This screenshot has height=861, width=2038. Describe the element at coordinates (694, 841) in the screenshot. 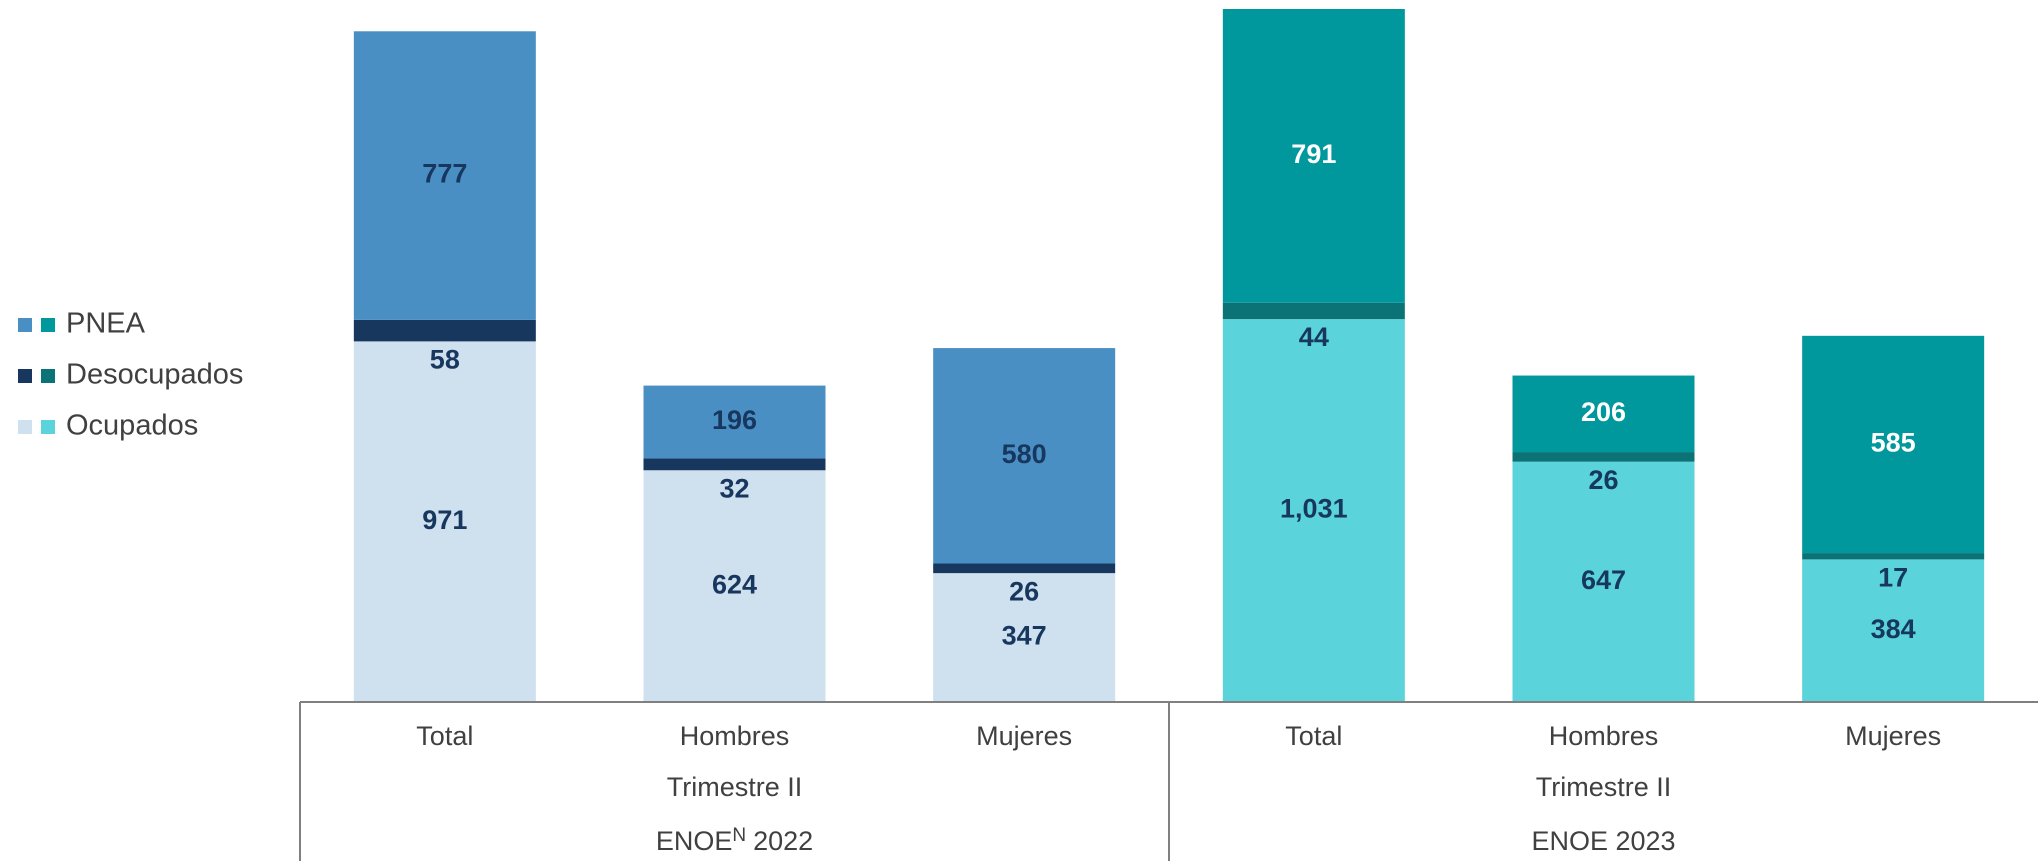

I see `survey: ENOE` at that location.